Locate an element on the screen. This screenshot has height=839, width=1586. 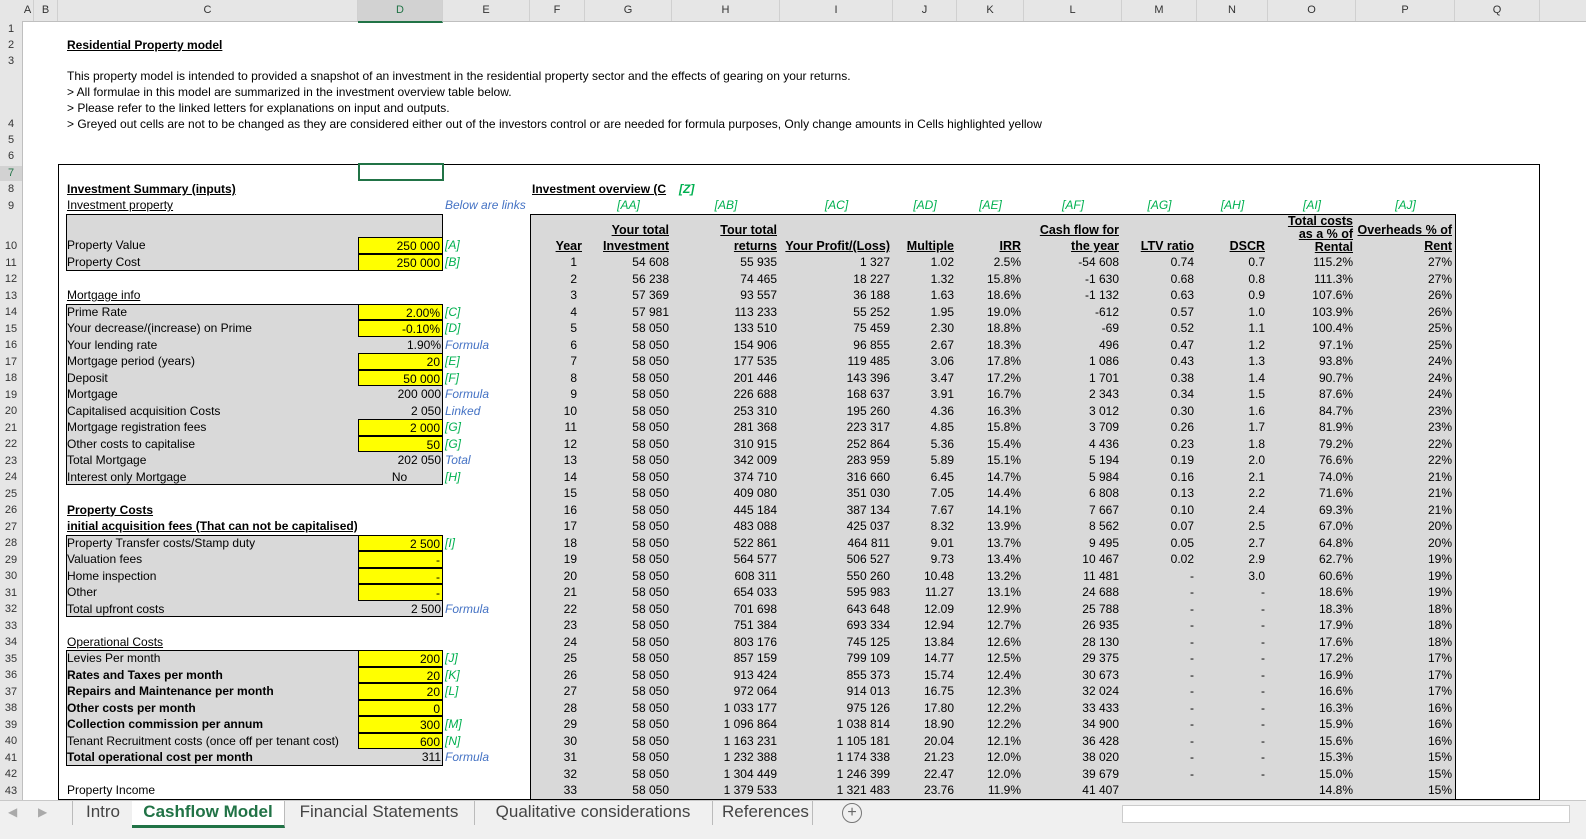
table-cell: 13.84 is located at coordinates (938, 641).